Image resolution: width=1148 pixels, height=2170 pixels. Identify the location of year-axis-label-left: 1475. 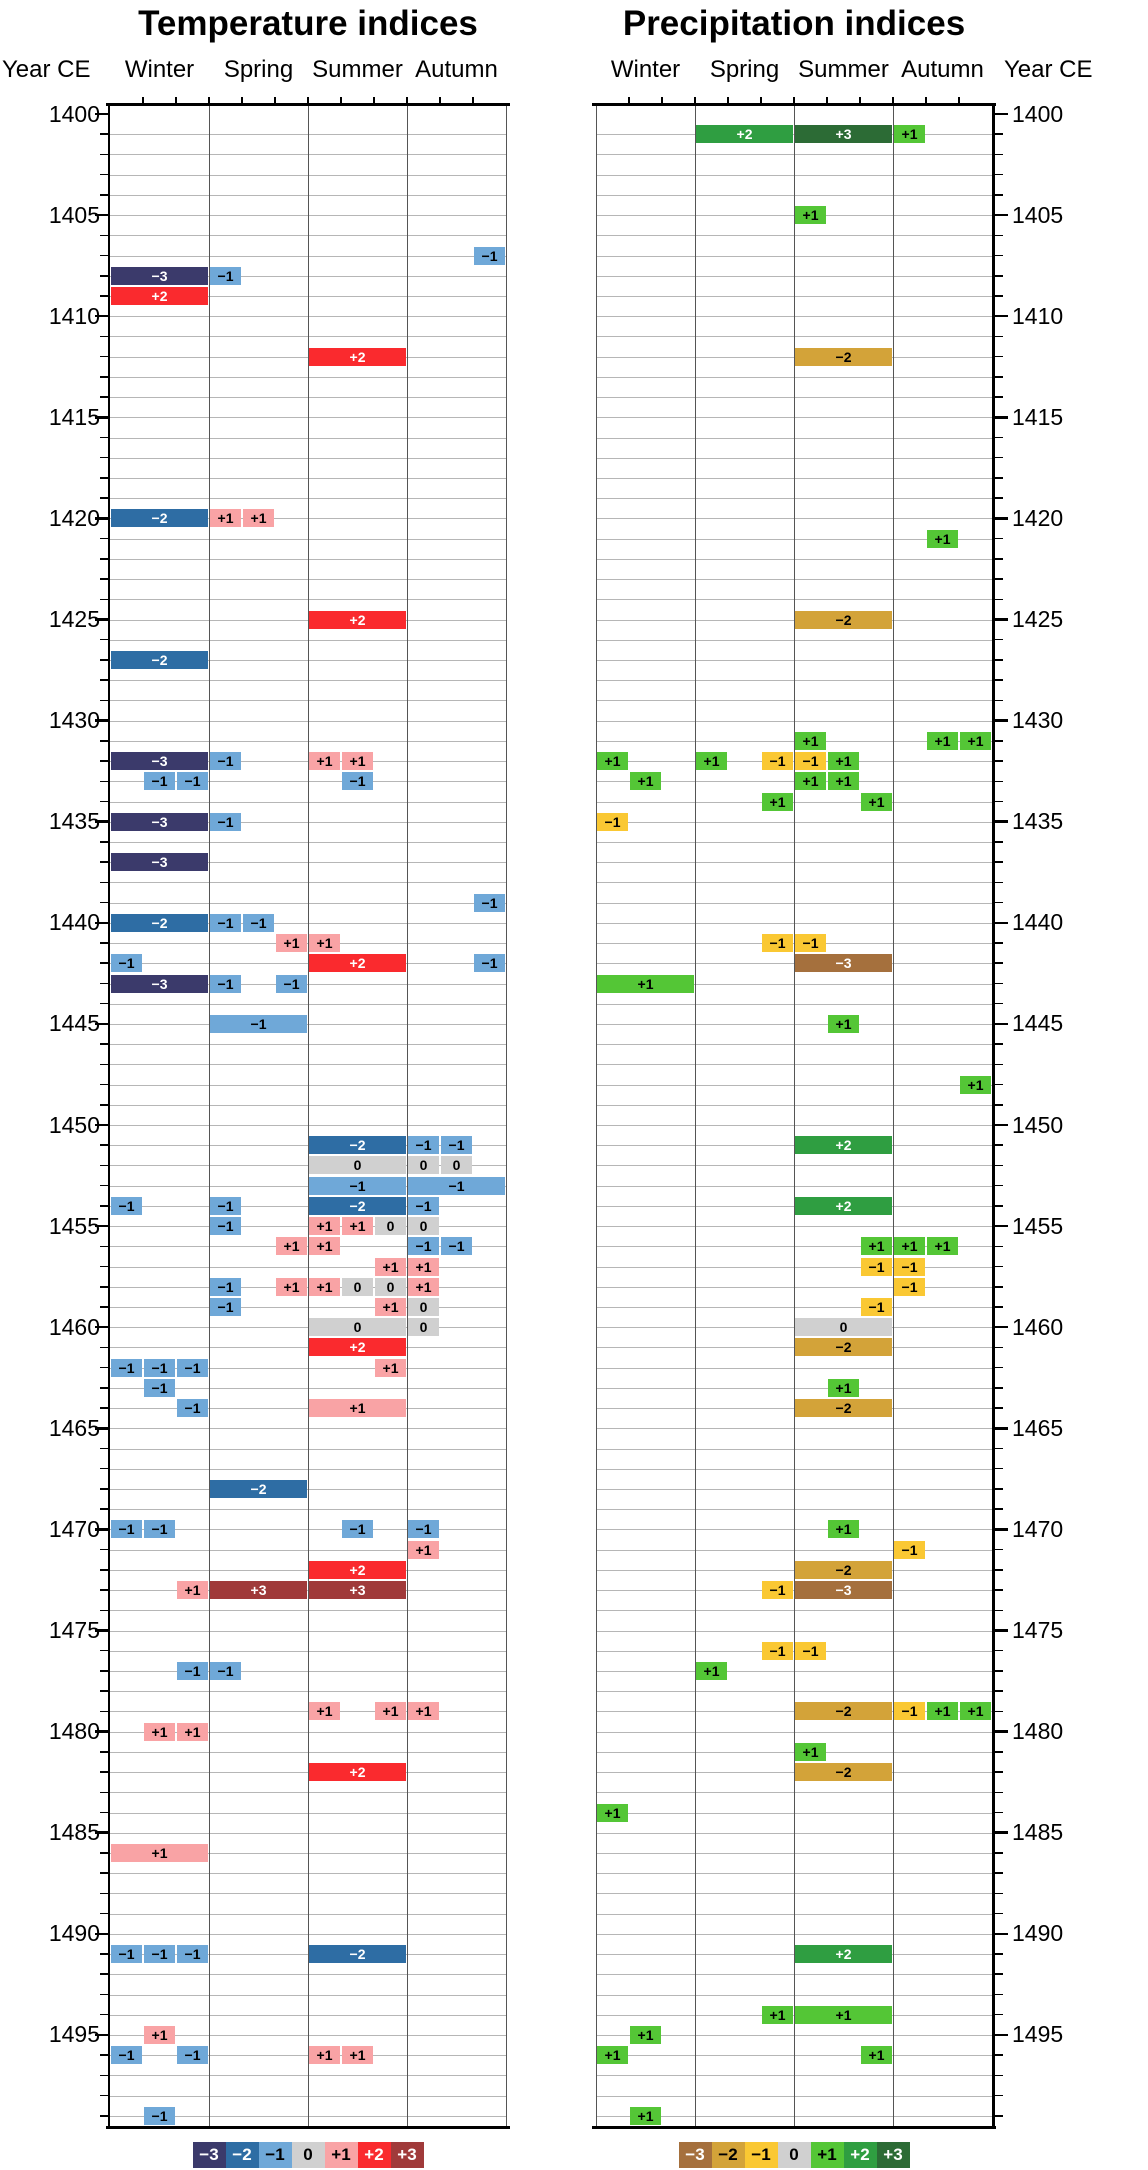
(74, 1630).